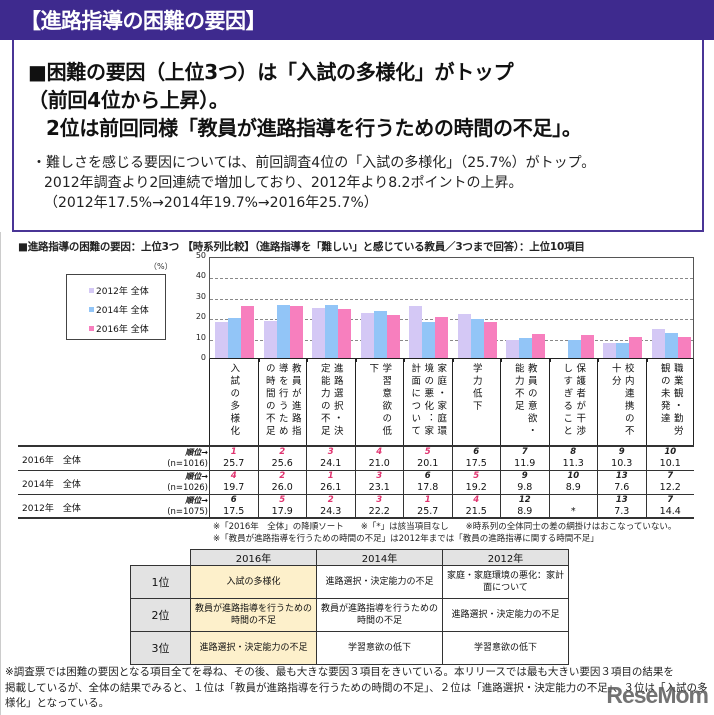 This screenshot has height=715, width=714. Describe the element at coordinates (476, 483) in the screenshot. I see `table-cell: 5 19.2` at that location.